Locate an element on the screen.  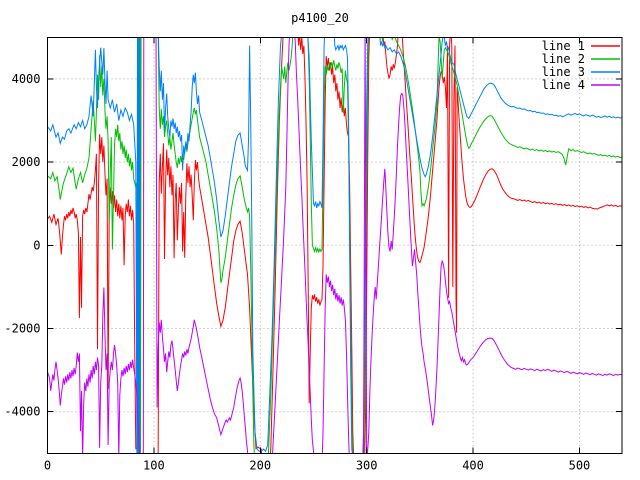
x-tick-label: 500 is located at coordinates (580, 465).